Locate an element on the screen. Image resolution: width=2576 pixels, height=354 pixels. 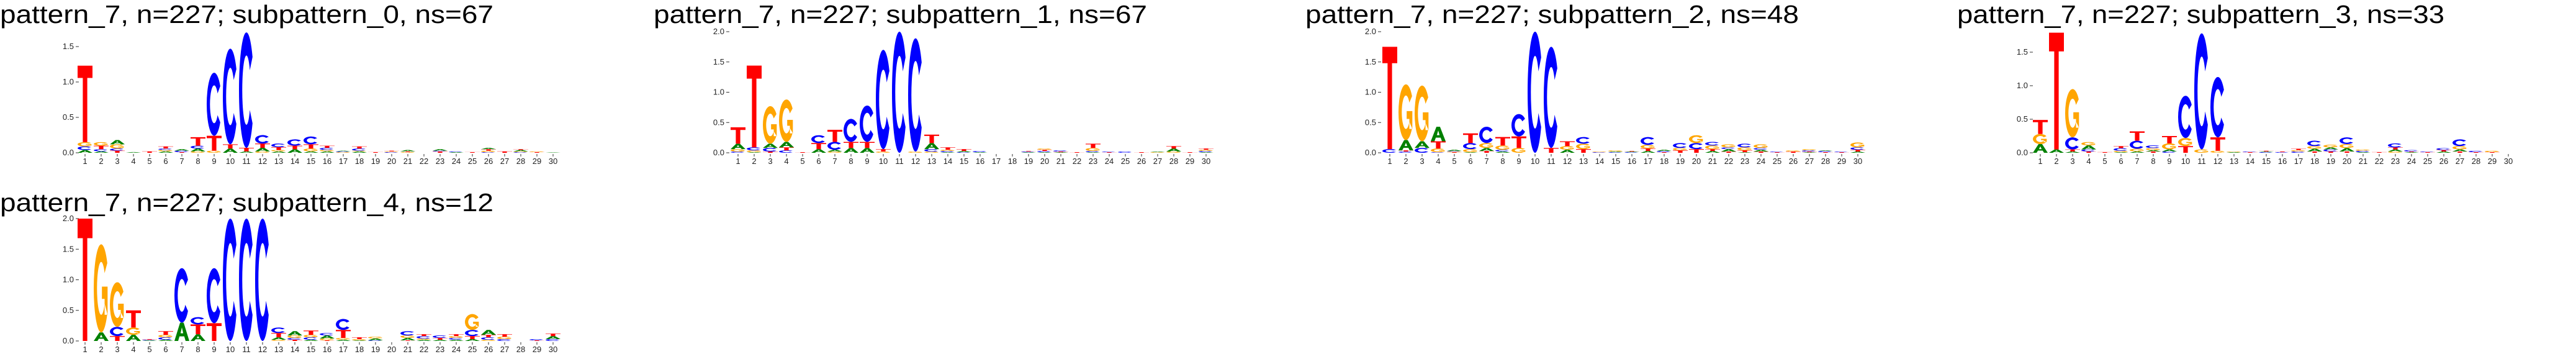
x-tick-label: 7 is located at coordinates (2137, 161).